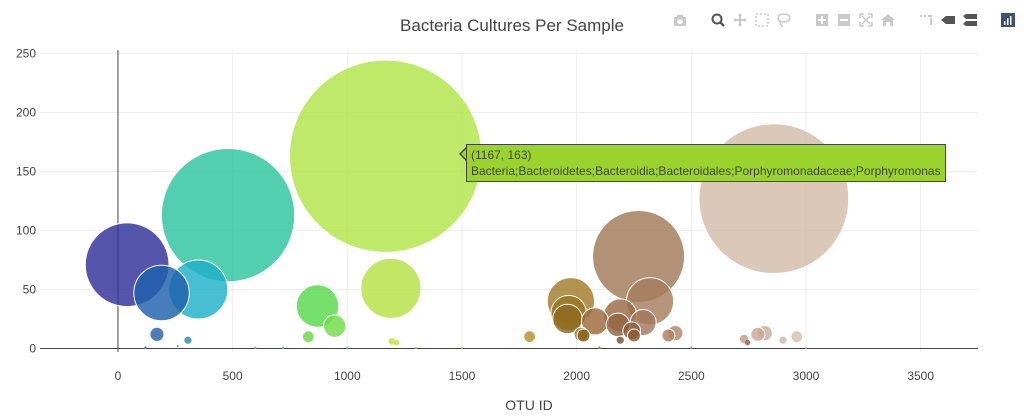 This screenshot has width=1024, height=416. Describe the element at coordinates (30, 289) in the screenshot. I see `y-tick-label: 50` at that location.